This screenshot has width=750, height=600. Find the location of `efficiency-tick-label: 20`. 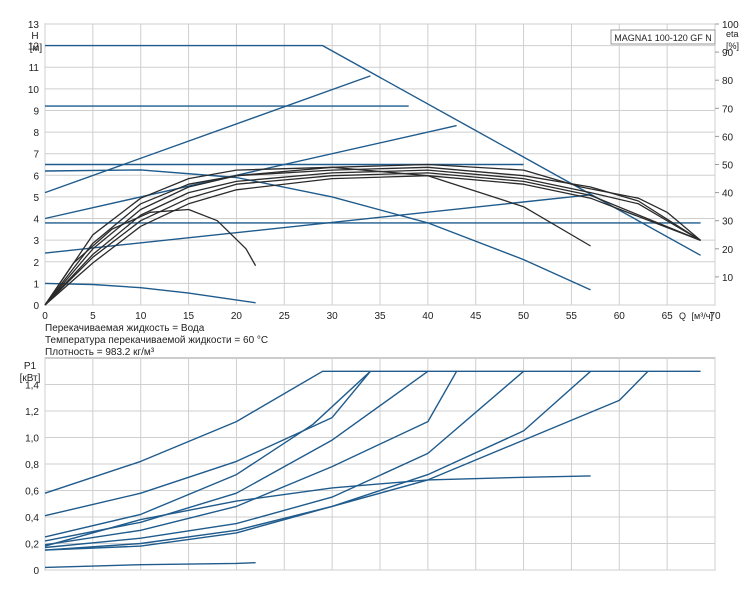

efficiency-tick-label: 20 is located at coordinates (728, 250).